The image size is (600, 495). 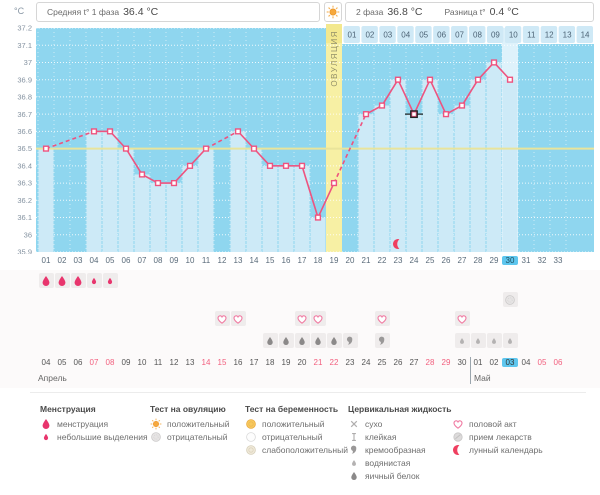 I want to click on cycle-day-02: 02, so click(x=62, y=260).